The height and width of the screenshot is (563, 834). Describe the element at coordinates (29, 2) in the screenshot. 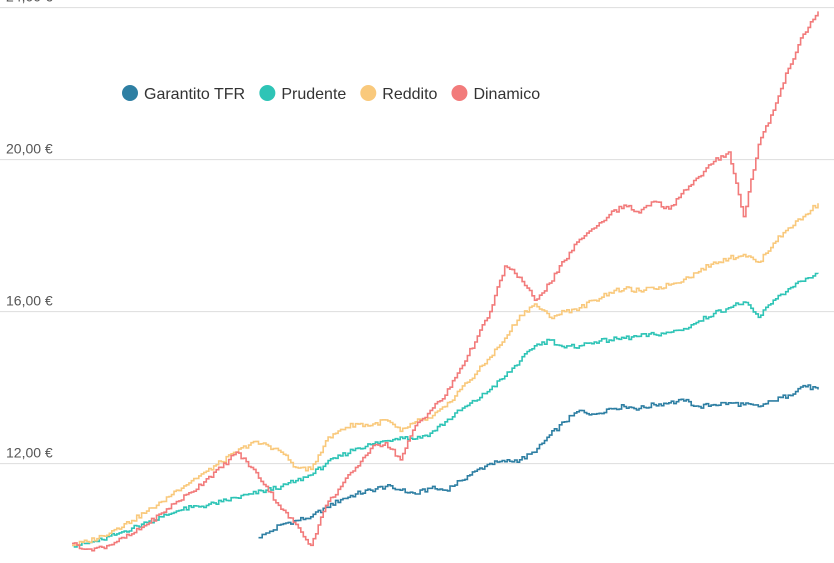

I see `y-tick-label: 24,00 €` at that location.